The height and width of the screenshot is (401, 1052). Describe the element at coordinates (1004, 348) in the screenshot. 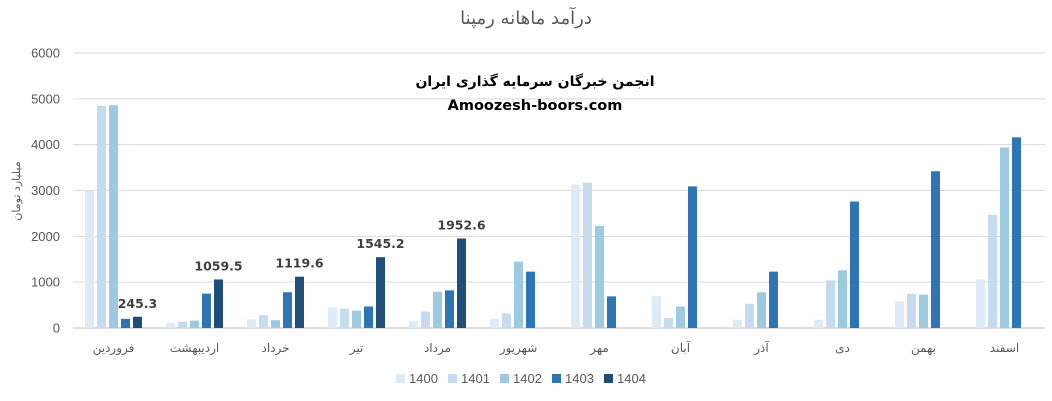

I see `x-category-label: اسفند` at that location.